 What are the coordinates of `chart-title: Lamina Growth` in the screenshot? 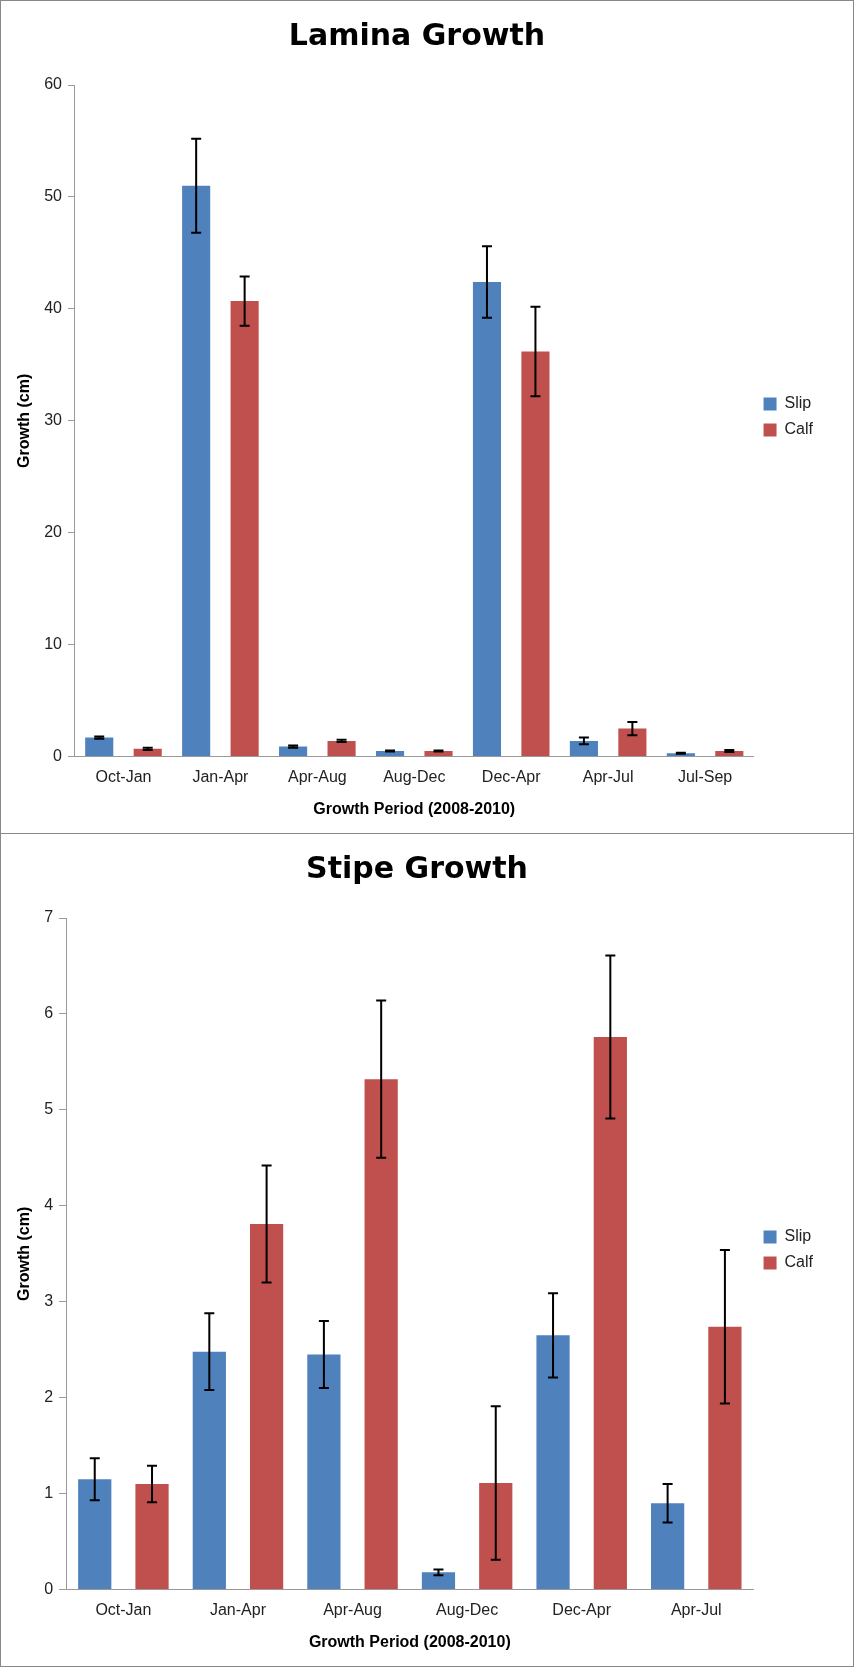 It's located at (417, 34).